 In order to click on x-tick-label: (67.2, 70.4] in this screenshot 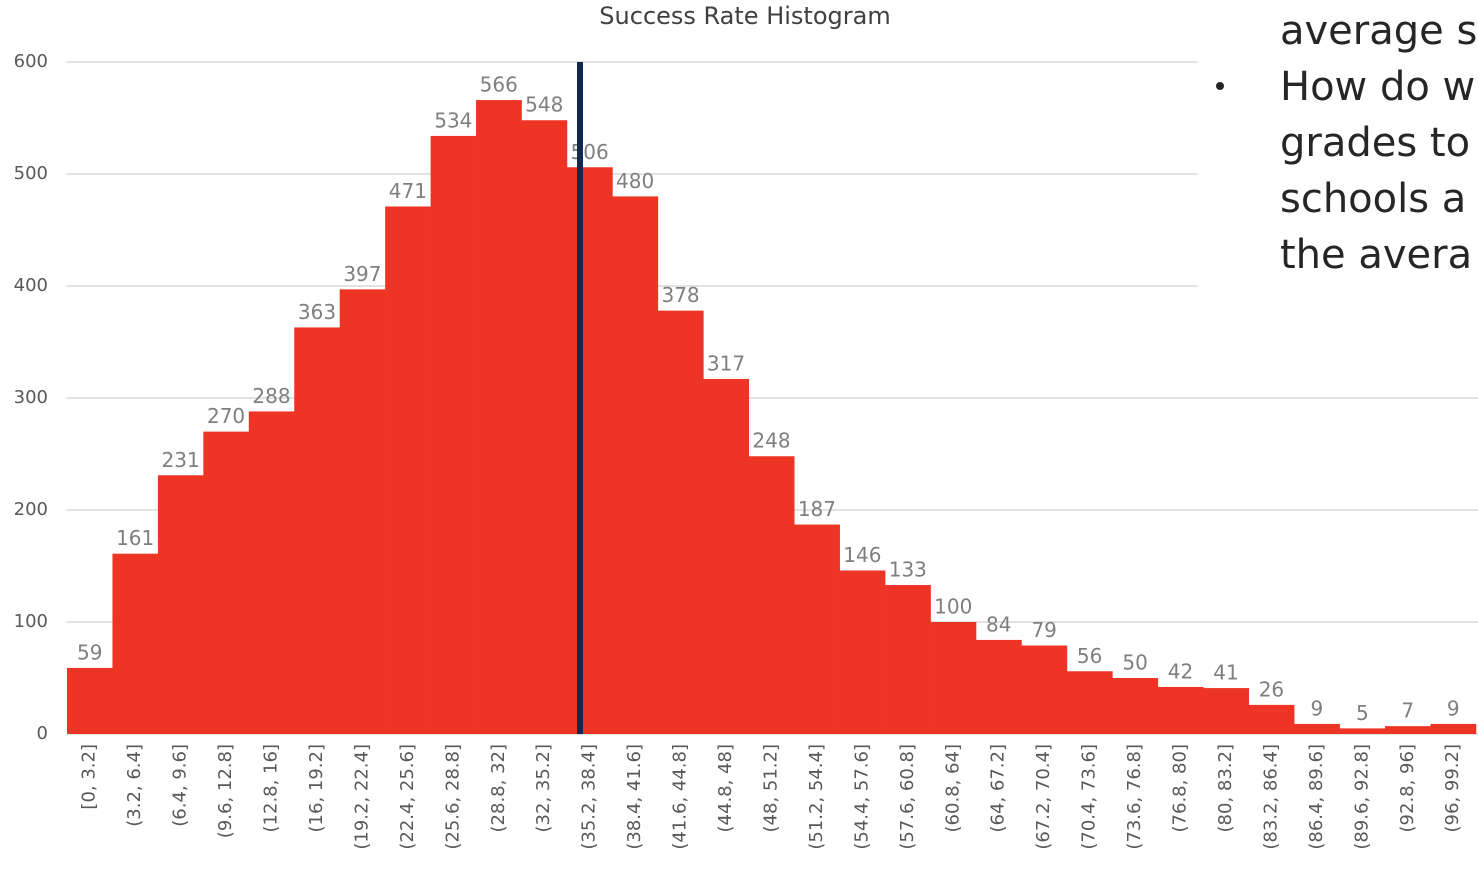, I will do `click(1043, 797)`.